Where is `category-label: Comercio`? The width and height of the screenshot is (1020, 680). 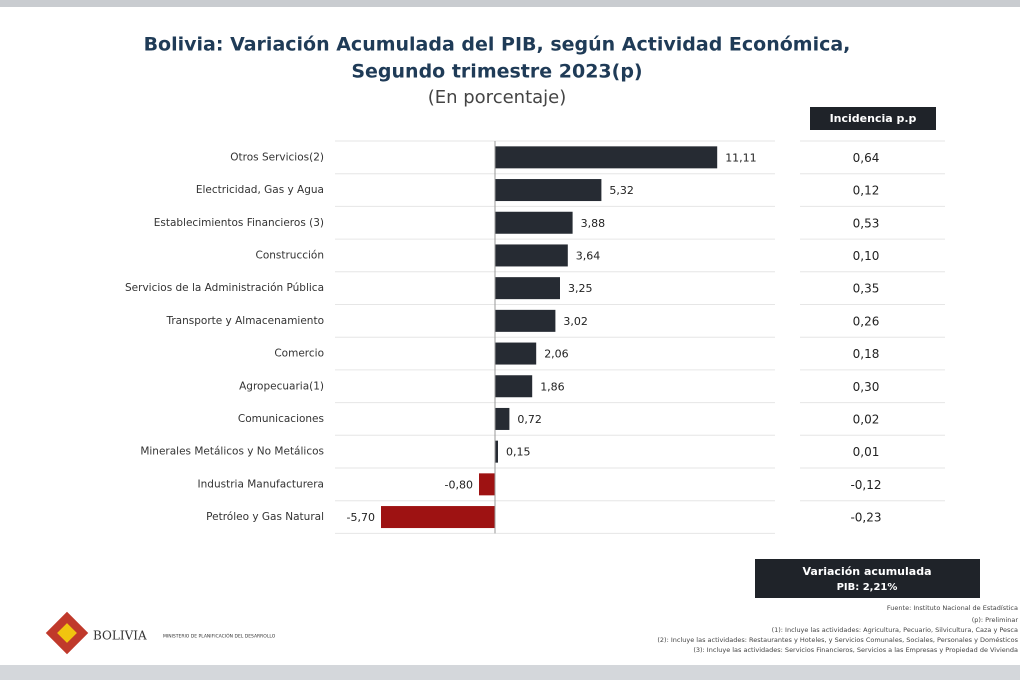
category-label: Comercio is located at coordinates (299, 354).